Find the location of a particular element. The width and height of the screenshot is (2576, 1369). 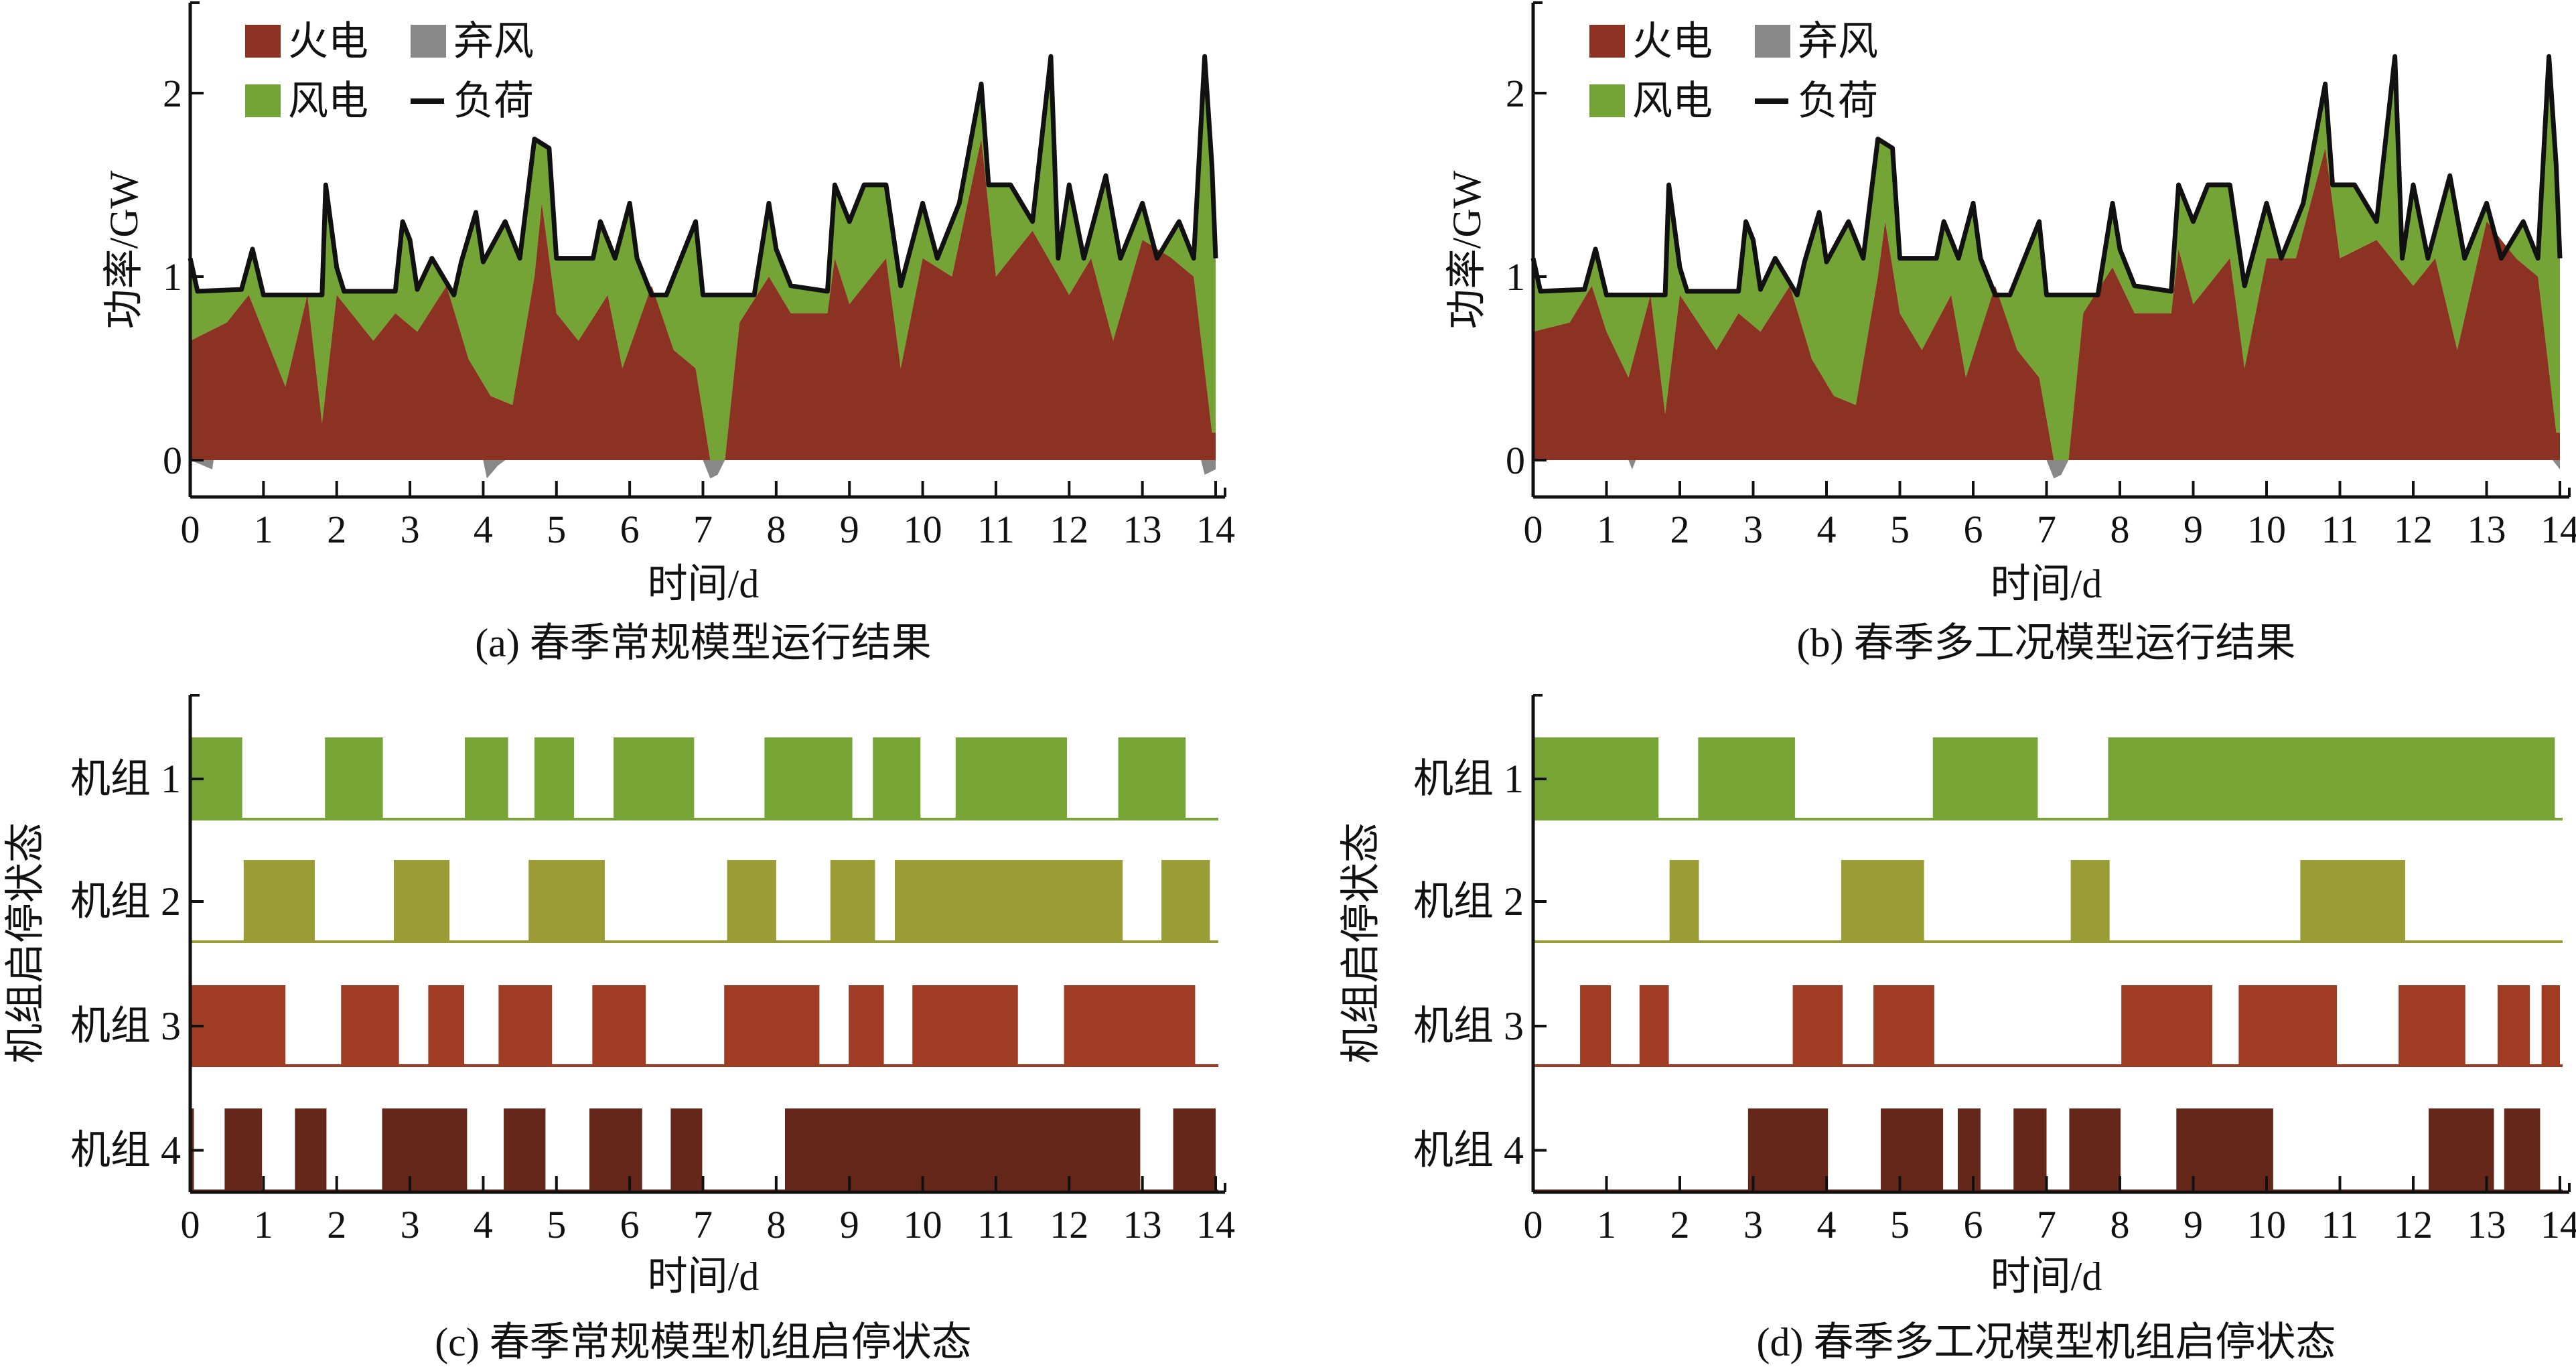

xlabel: 时间/d is located at coordinates (704, 584).